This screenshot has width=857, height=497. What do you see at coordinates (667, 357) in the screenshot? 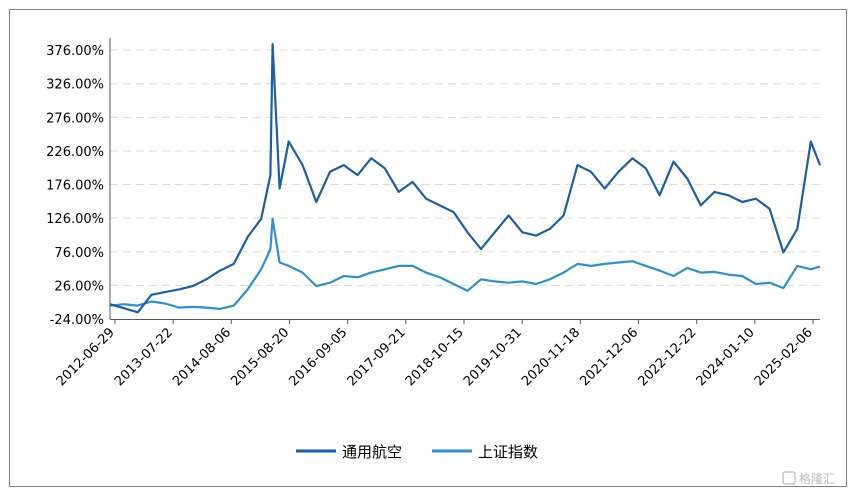
I see `x-tick-label: 2022-12-22` at bounding box center [667, 357].